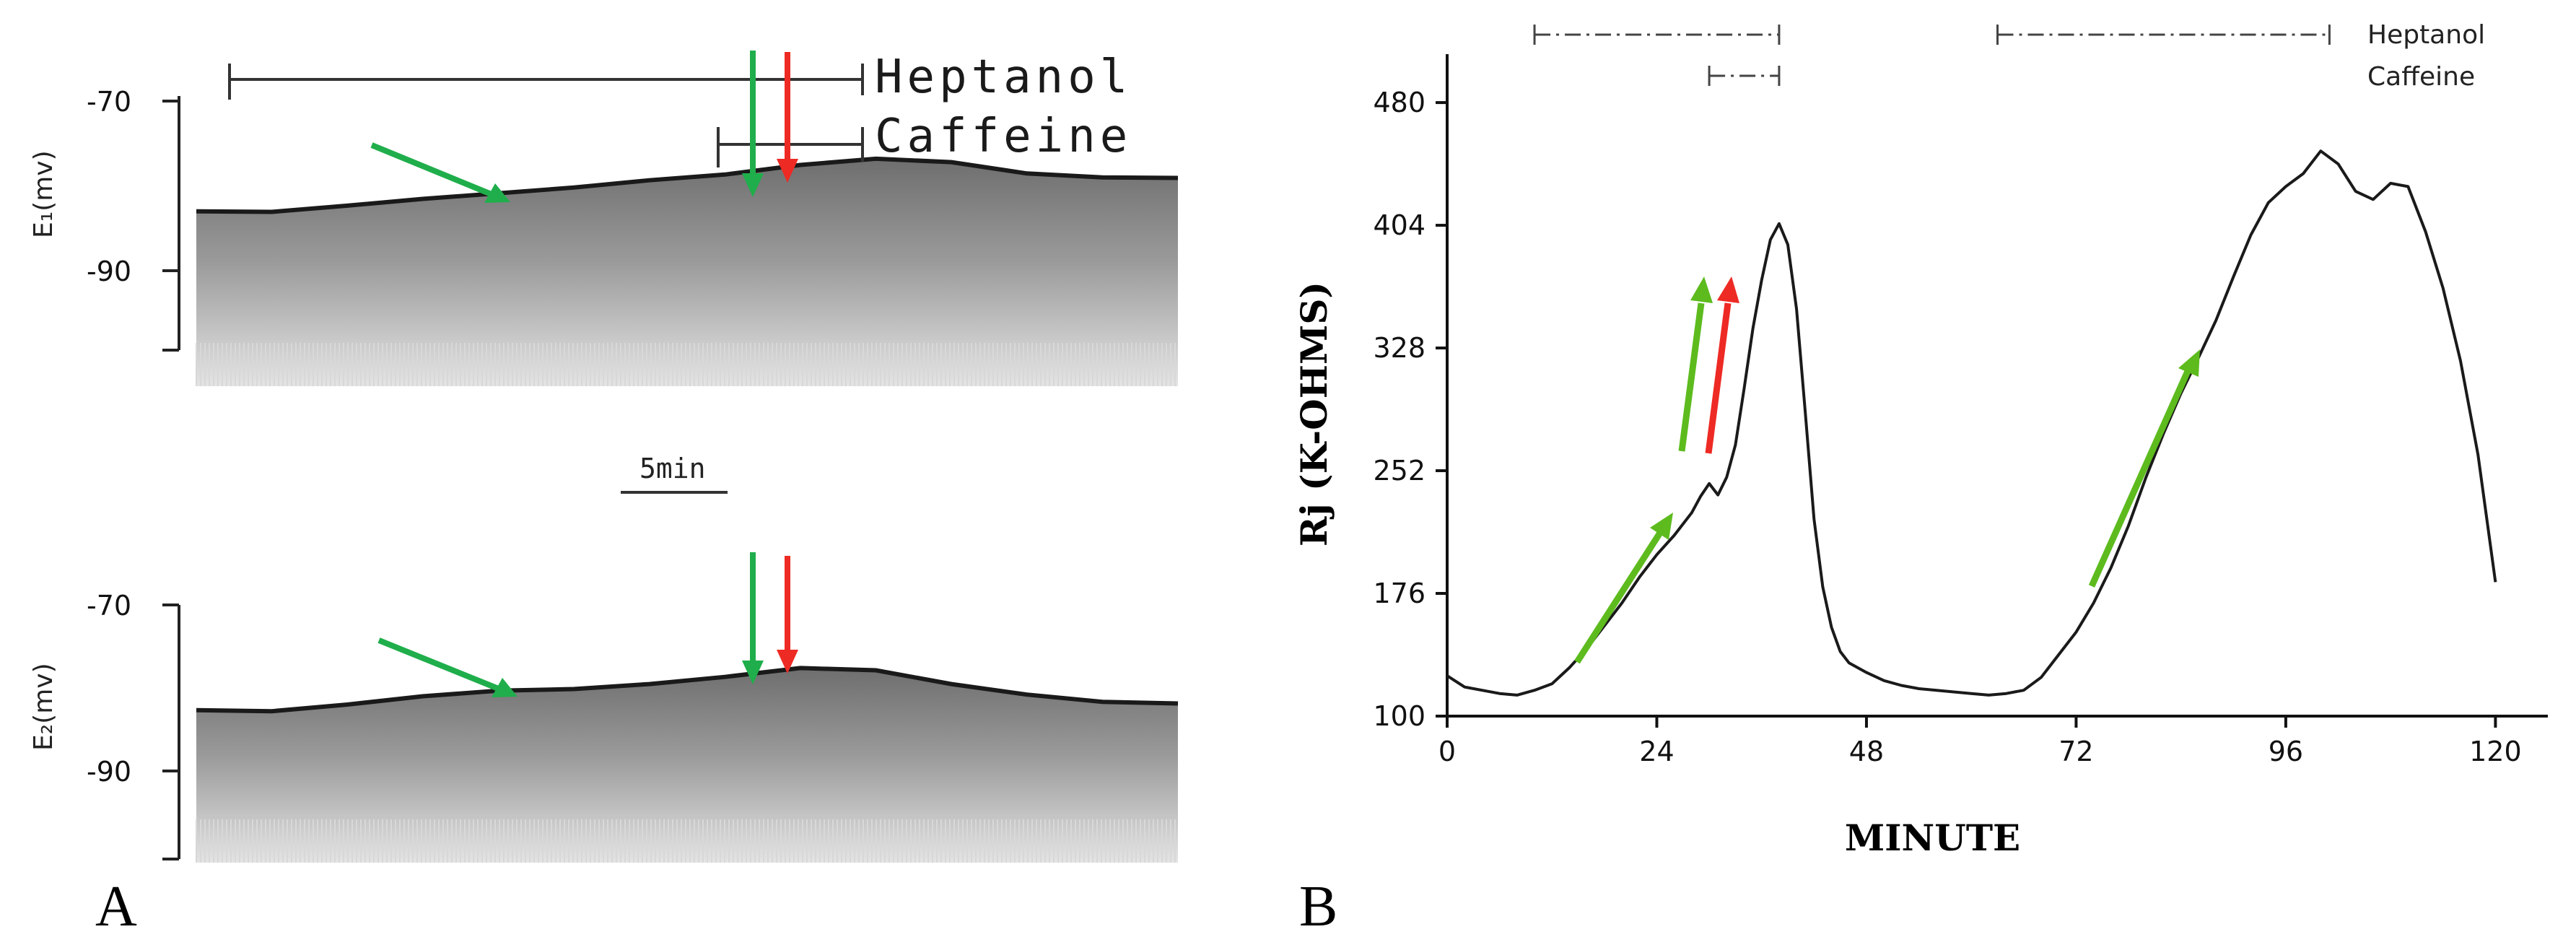 This screenshot has height=950, width=2576. I want to click on chart-b-legend-label: Caffeine, so click(2421, 77).